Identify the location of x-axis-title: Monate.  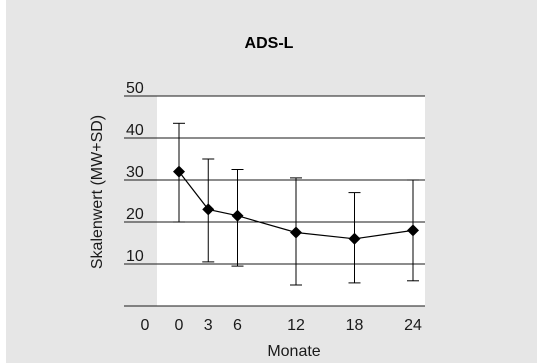
(293, 351).